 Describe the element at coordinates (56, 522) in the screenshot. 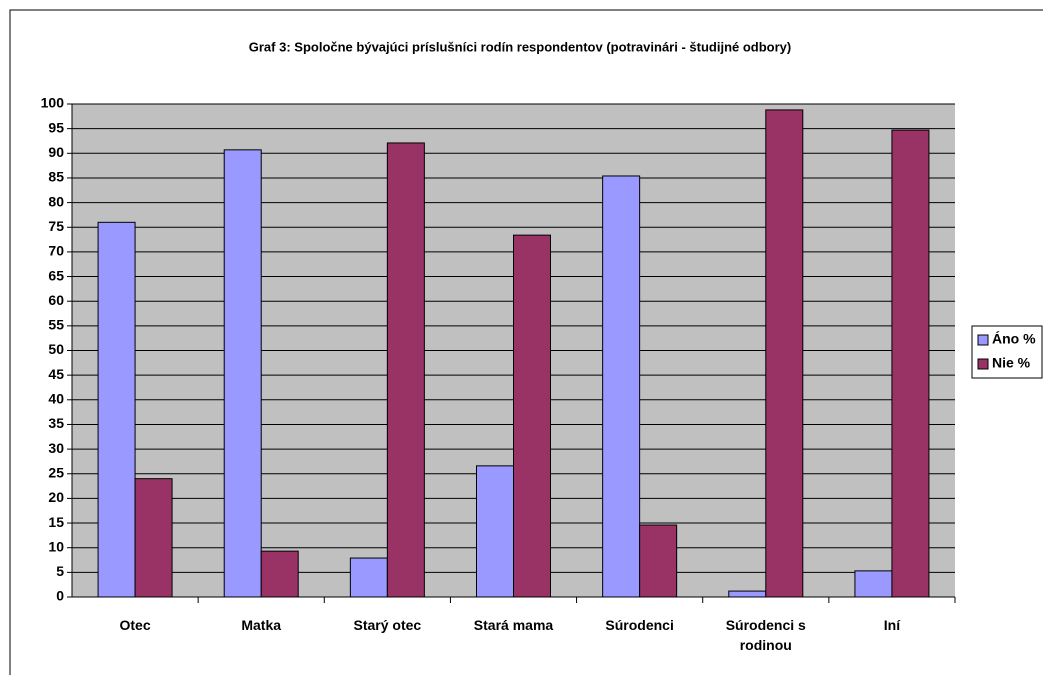

I see `y-tick-label: 15` at that location.